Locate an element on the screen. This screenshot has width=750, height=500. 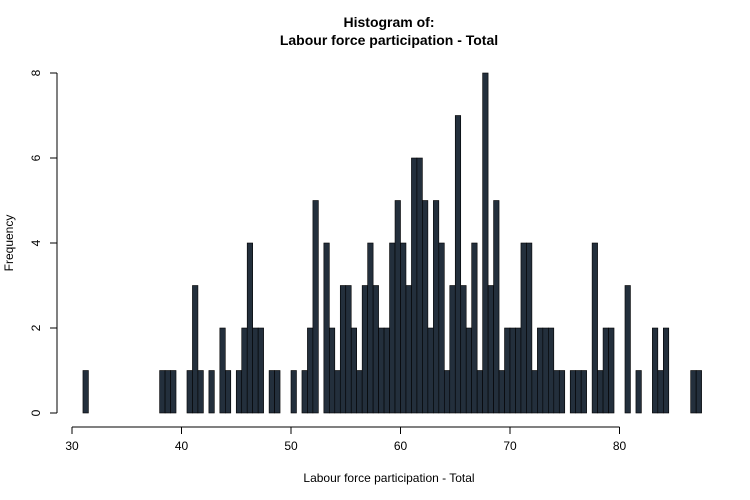
x-axis: 30 40 50 60 70 80 is located at coordinates (346, 439).